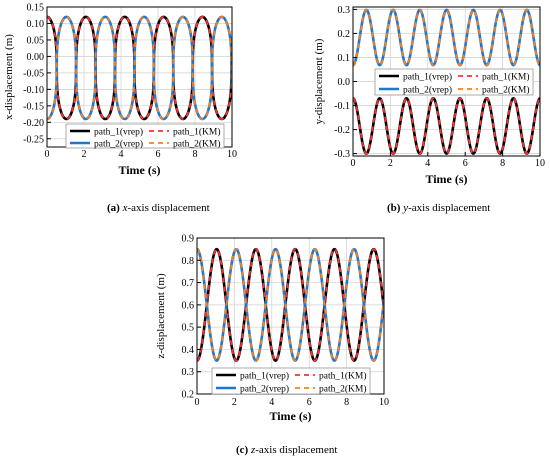 Image resolution: width=550 pixels, height=465 pixels. What do you see at coordinates (188, 305) in the screenshot?
I see `y-tick-label: 0.6` at bounding box center [188, 305].